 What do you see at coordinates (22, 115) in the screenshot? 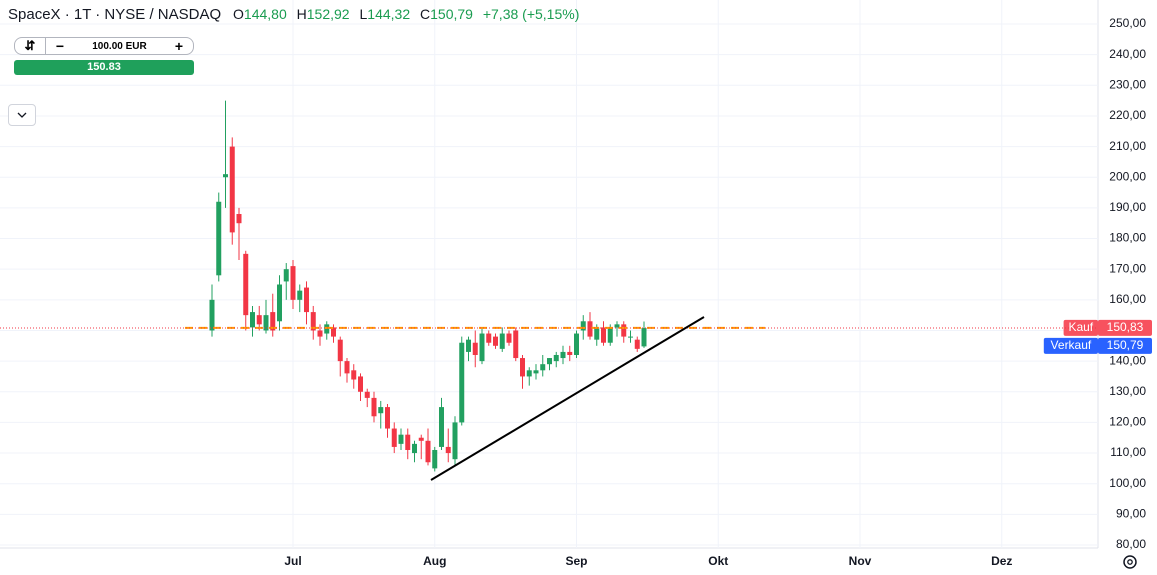
I see `dropdown-button` at bounding box center [22, 115].